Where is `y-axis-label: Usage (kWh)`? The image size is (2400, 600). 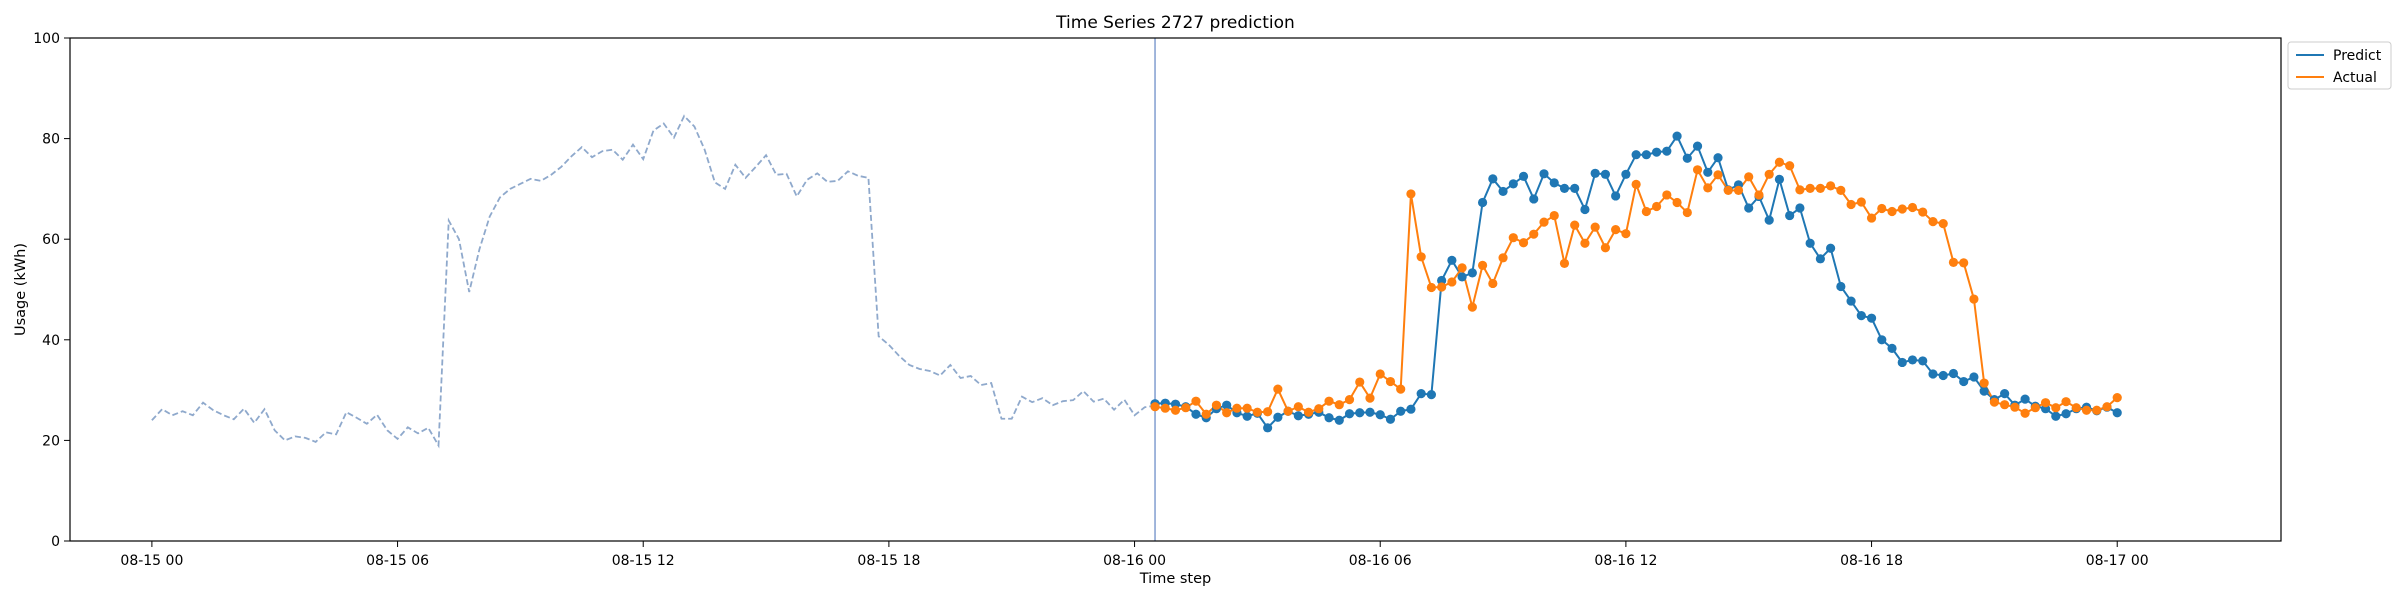
y-axis-label: Usage (kWh) is located at coordinates (21, 289).